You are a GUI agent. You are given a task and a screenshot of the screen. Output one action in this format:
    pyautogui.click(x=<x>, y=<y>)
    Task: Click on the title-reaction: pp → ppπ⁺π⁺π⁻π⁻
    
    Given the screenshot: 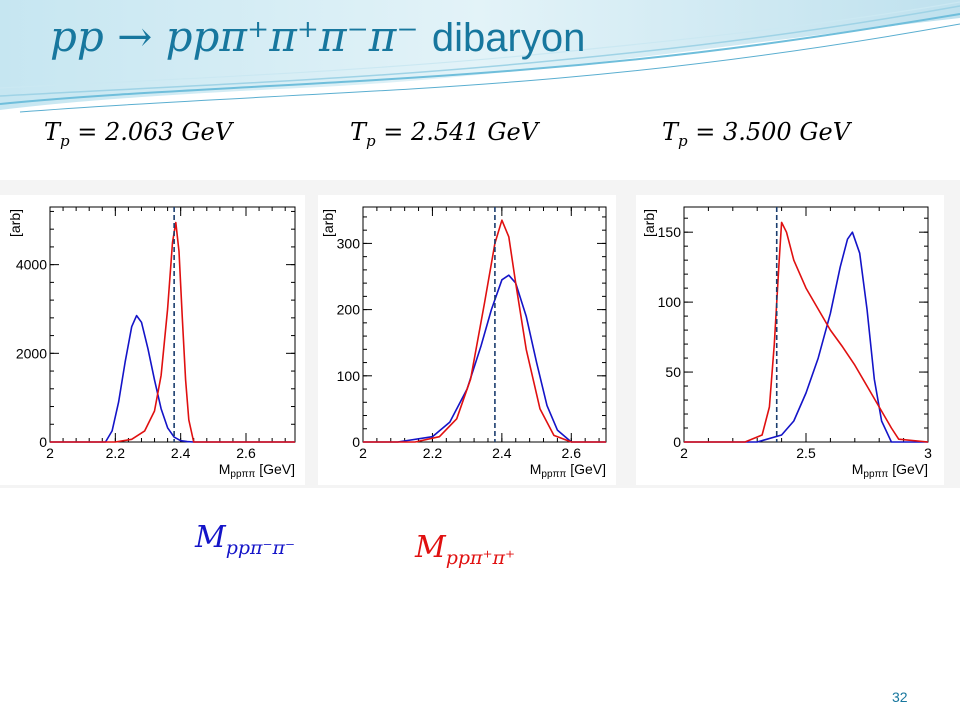 What is the action you would take?
    pyautogui.click(x=234, y=36)
    